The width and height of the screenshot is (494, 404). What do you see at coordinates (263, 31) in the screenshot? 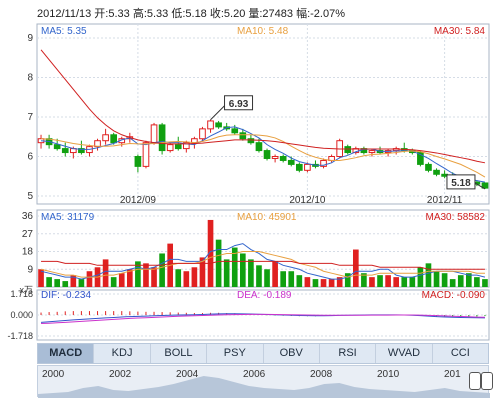
I see `price-ma10-label: MA10: 5.48` at bounding box center [263, 31].